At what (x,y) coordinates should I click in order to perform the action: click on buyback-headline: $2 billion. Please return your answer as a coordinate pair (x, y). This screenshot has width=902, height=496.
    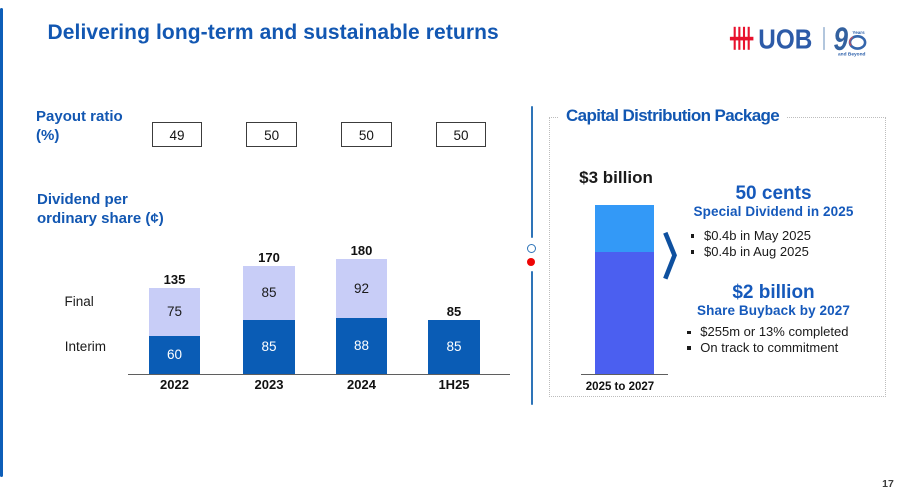
    Looking at the image, I should click on (773, 292).